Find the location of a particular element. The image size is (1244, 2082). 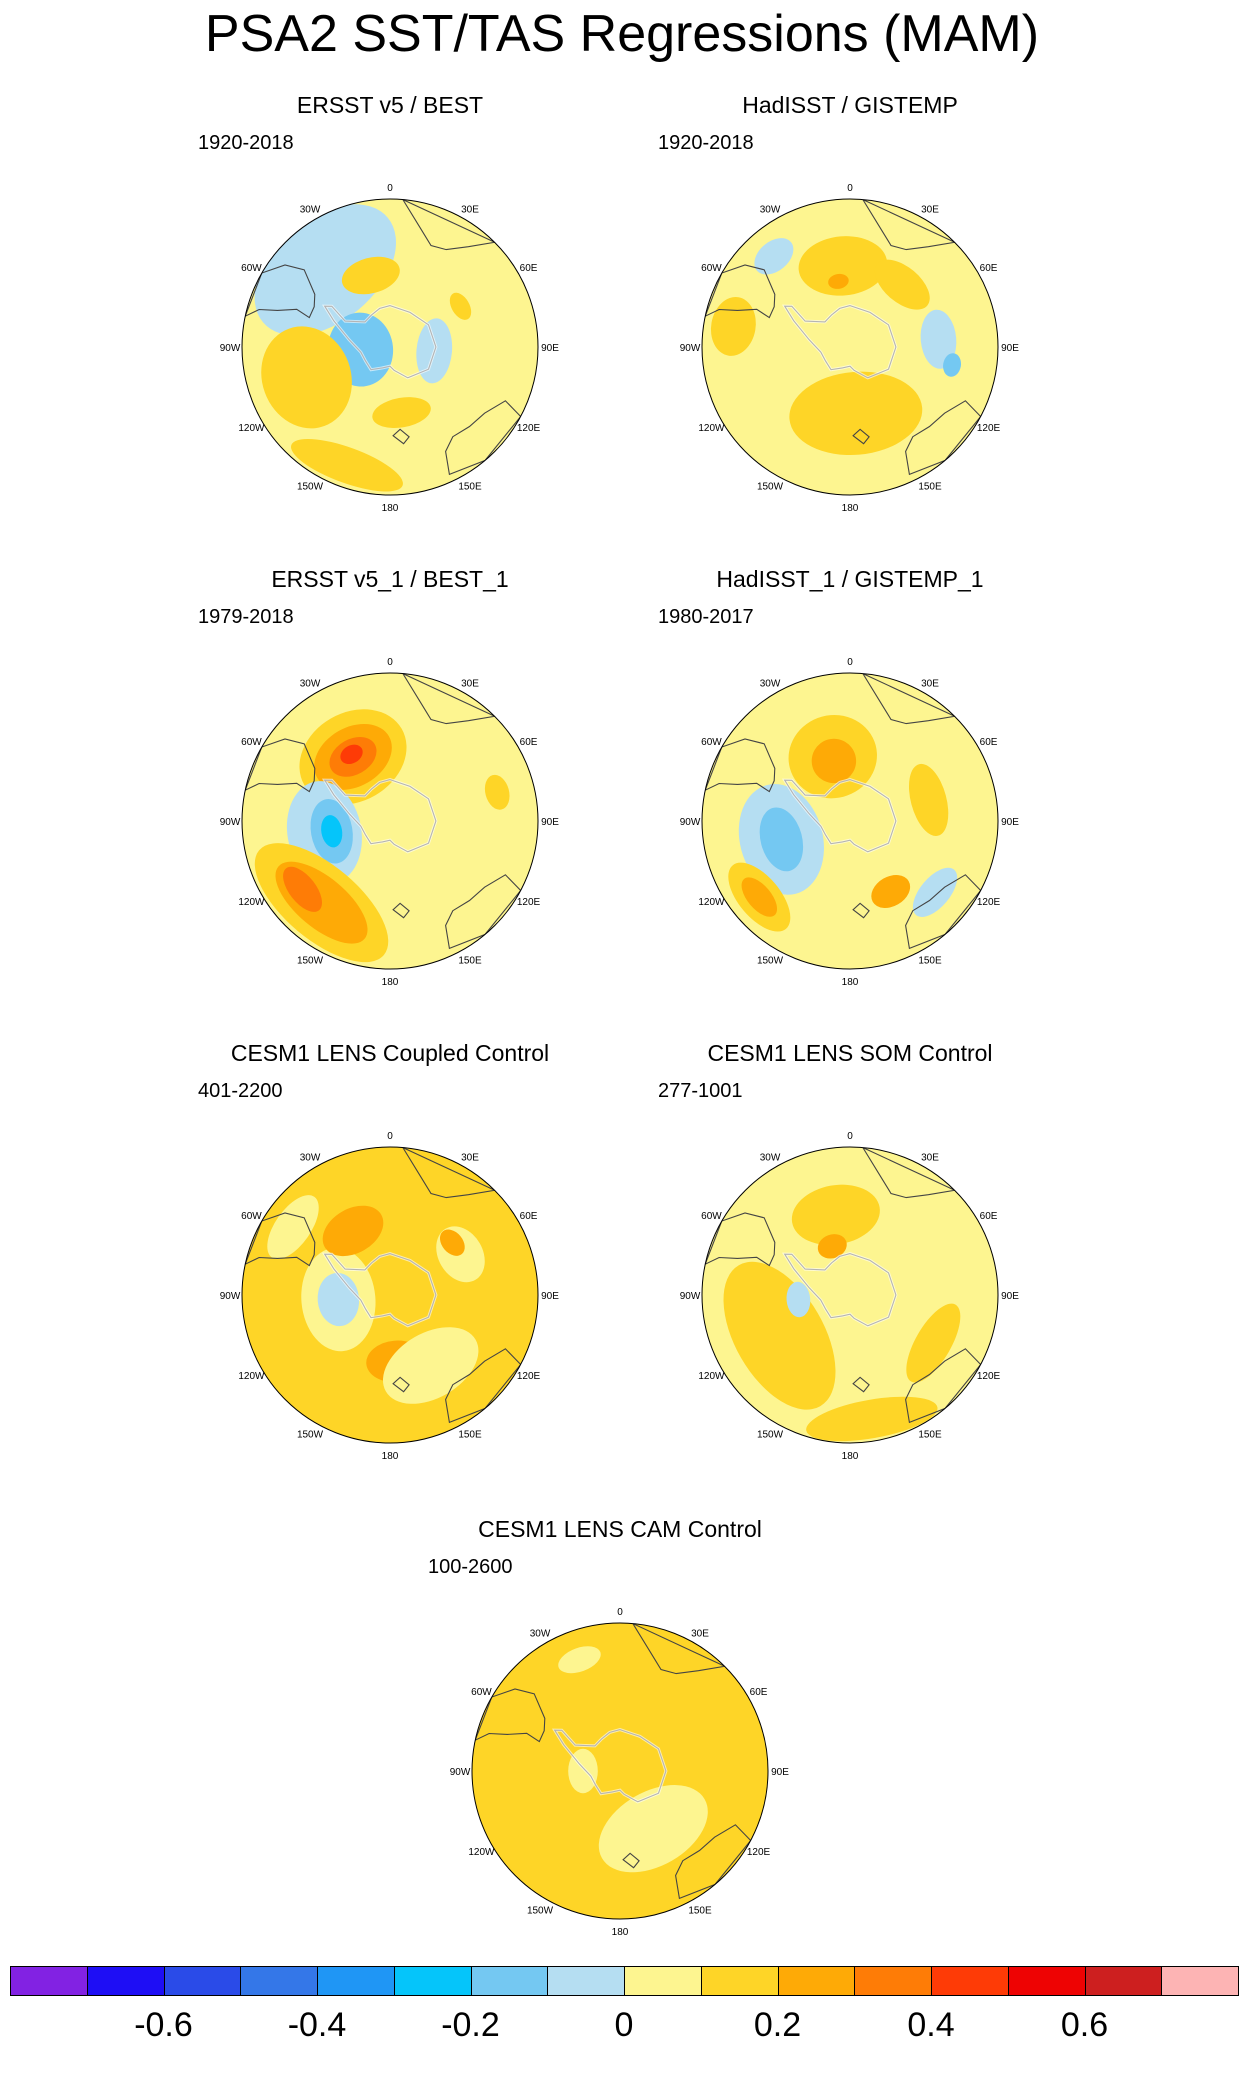

colorbar-tick-label: -0.2 is located at coordinates (470, 2025).